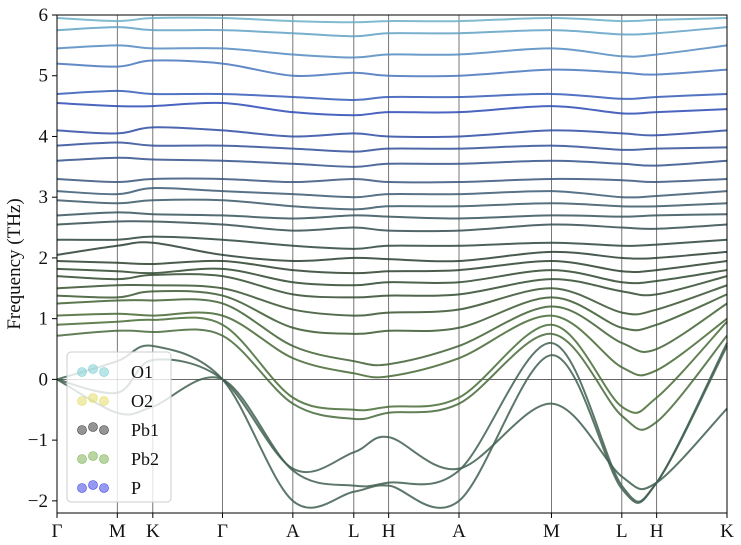  I want to click on y-tick-label: 5, so click(44, 76).